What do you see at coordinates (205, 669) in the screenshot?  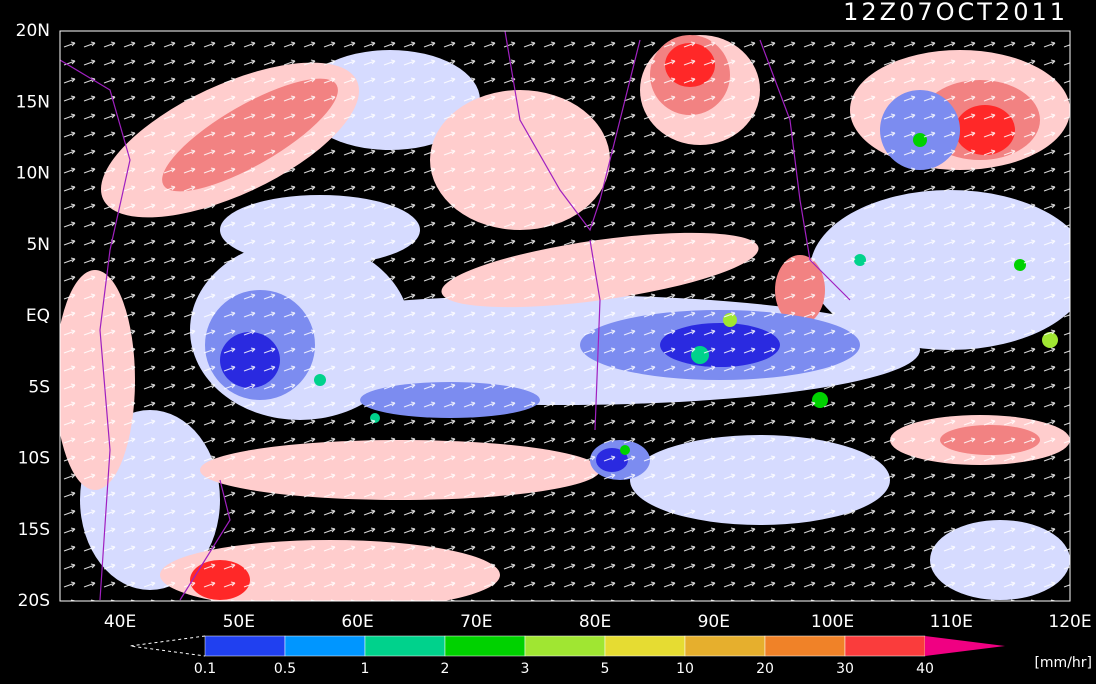 I see `colorbar-label: 0.1` at bounding box center [205, 669].